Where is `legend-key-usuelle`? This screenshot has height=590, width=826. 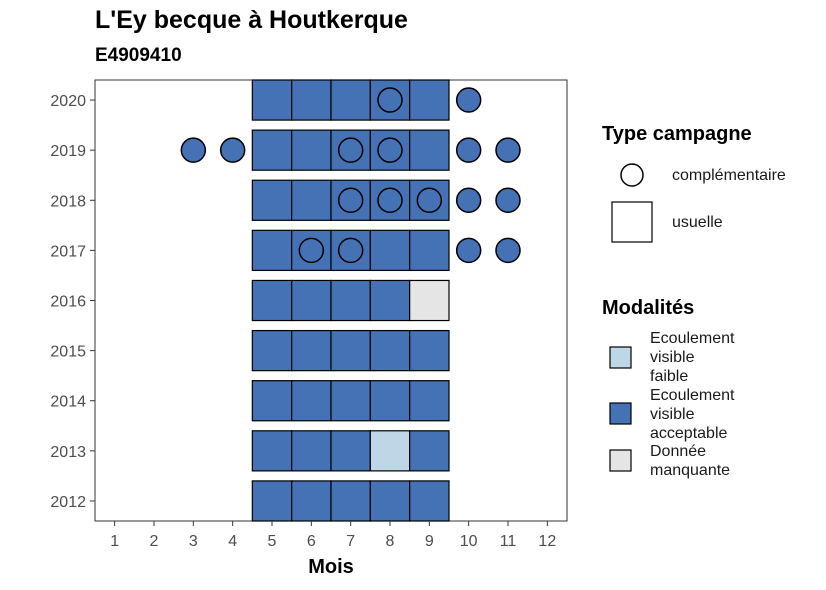
legend-key-usuelle is located at coordinates (632, 222).